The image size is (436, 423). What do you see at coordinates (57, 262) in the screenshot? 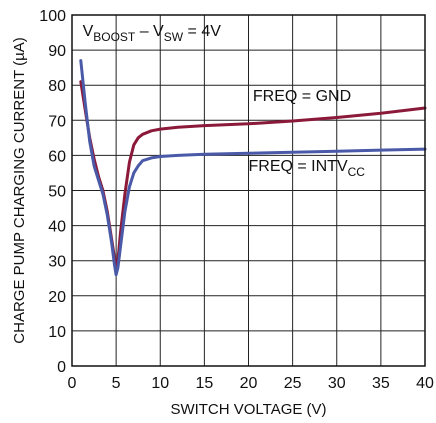
I see `y-tick-label: 30` at bounding box center [57, 262].